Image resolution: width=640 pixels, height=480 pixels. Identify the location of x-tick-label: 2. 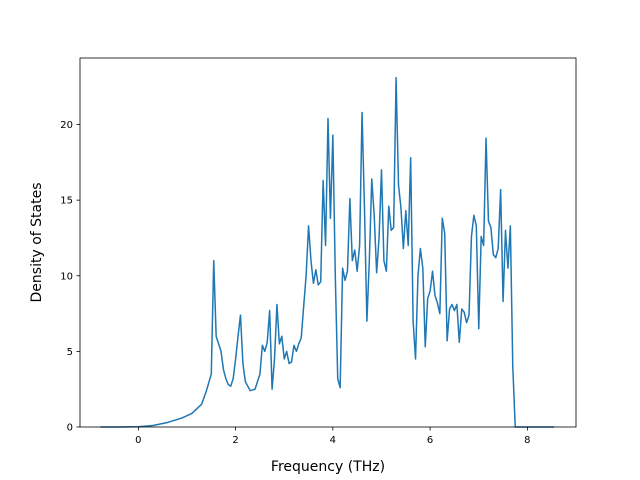
(235, 440).